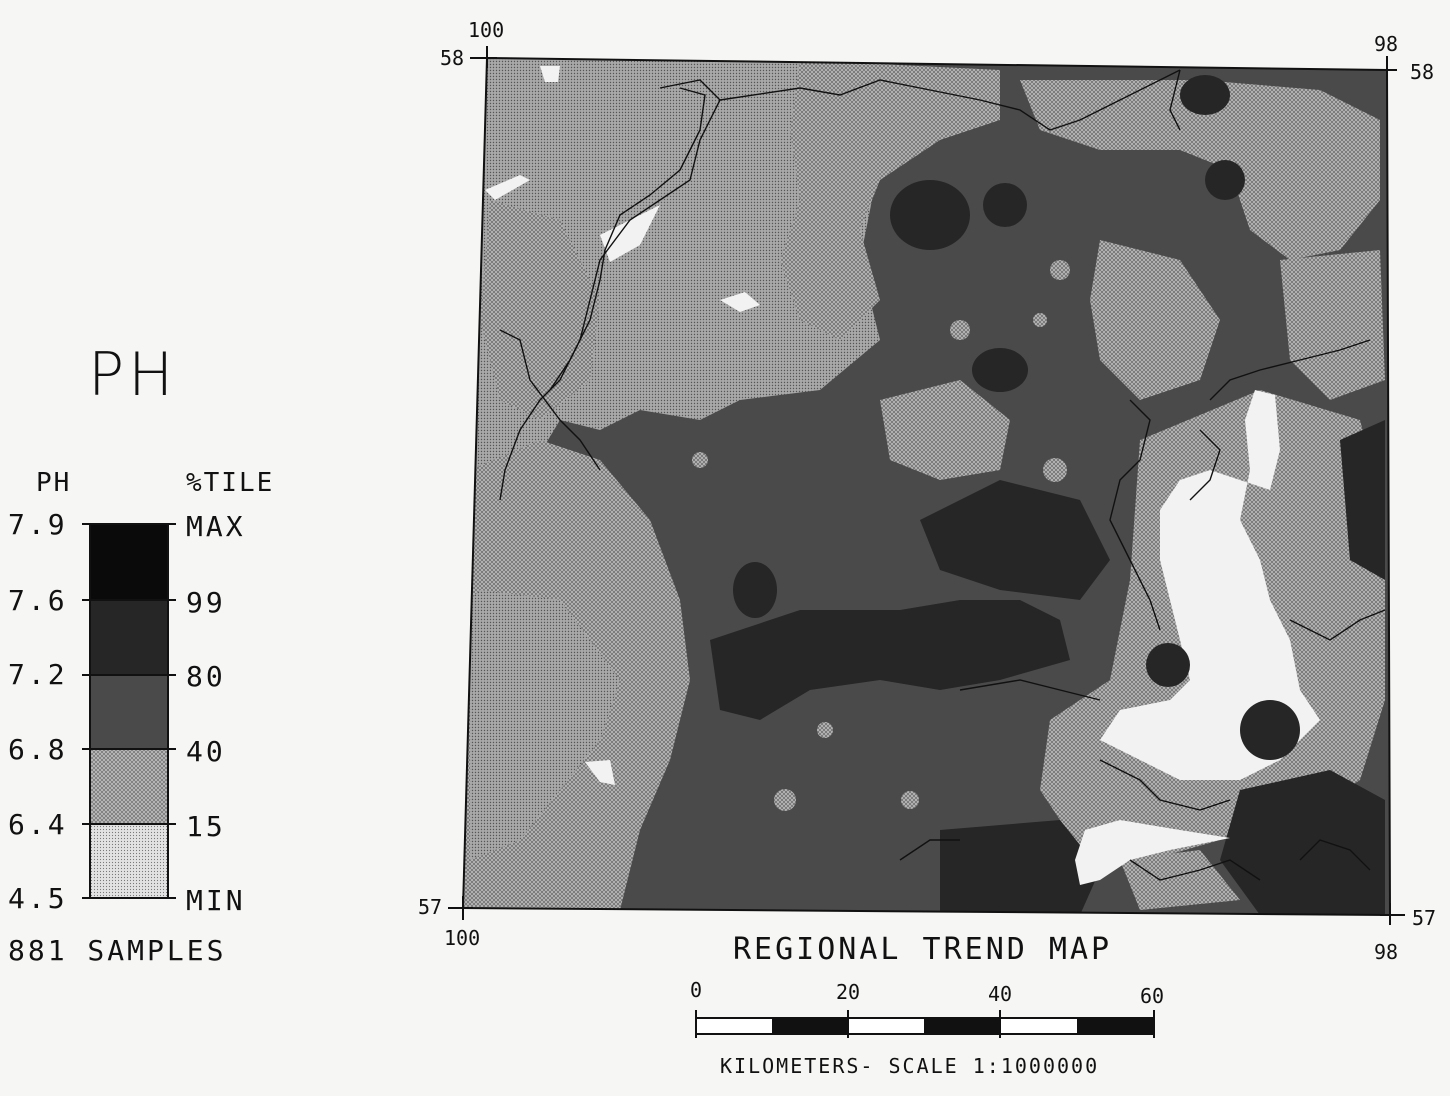 The height and width of the screenshot is (1096, 1450). What do you see at coordinates (486, 30) in the screenshot?
I see `lon-label-top-left: 100` at bounding box center [486, 30].